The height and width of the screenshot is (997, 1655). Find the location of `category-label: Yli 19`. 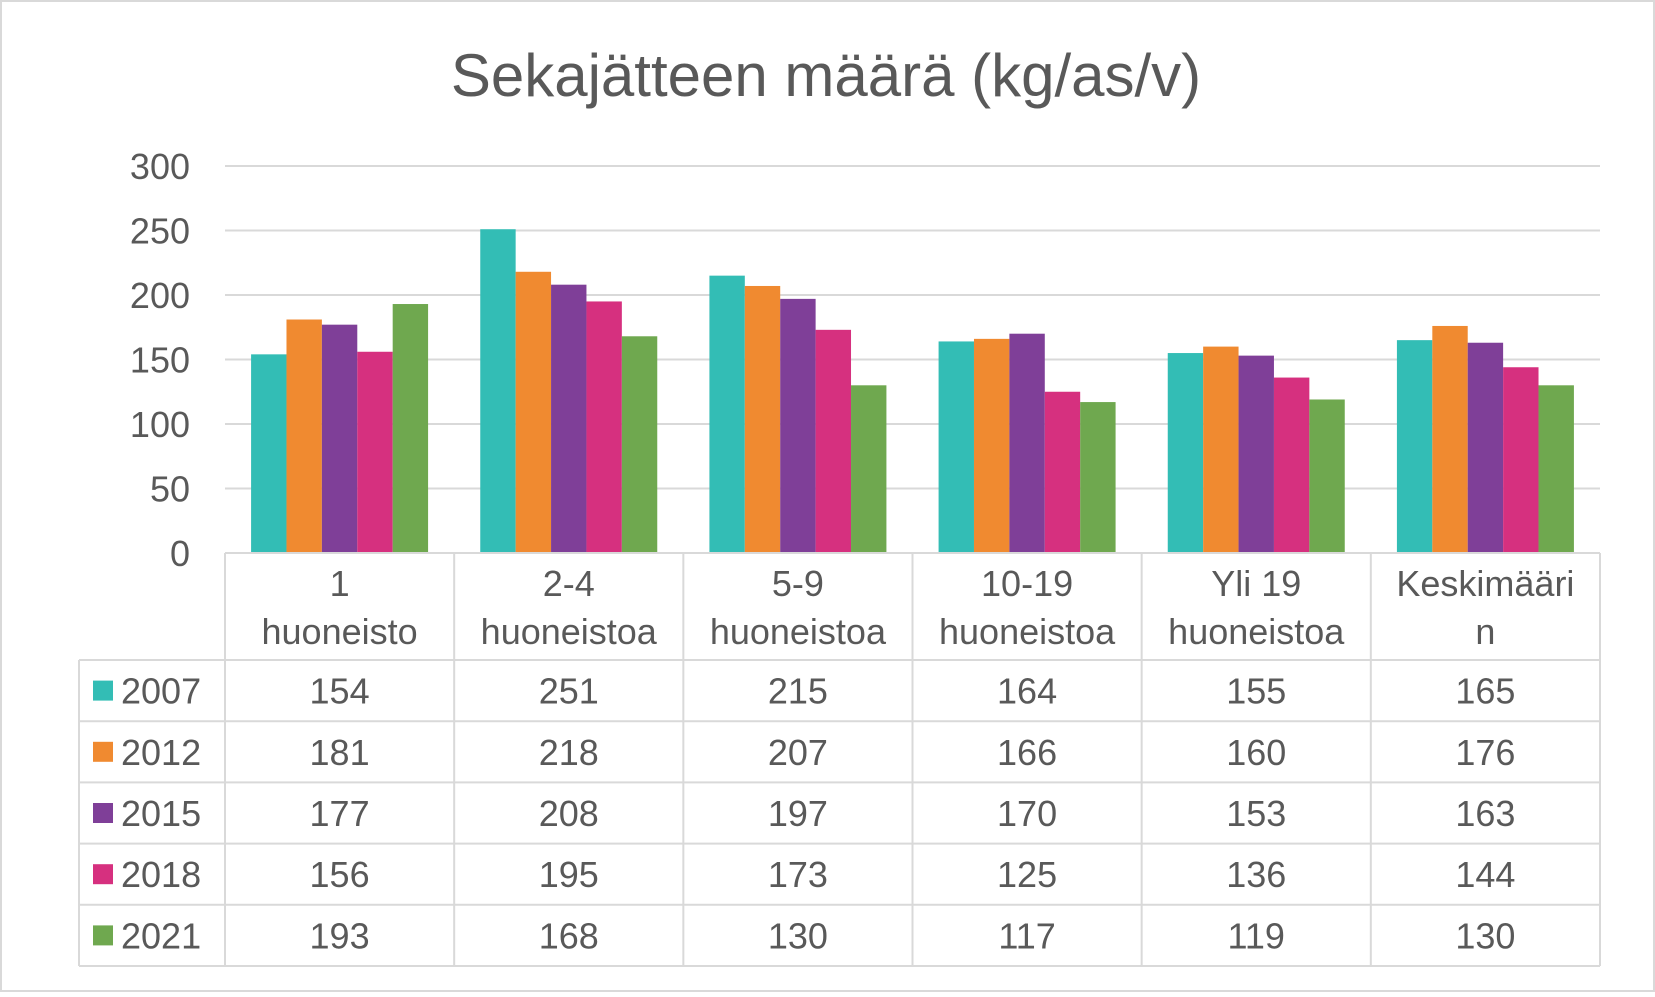

category-label: Yli 19 is located at coordinates (1256, 583).